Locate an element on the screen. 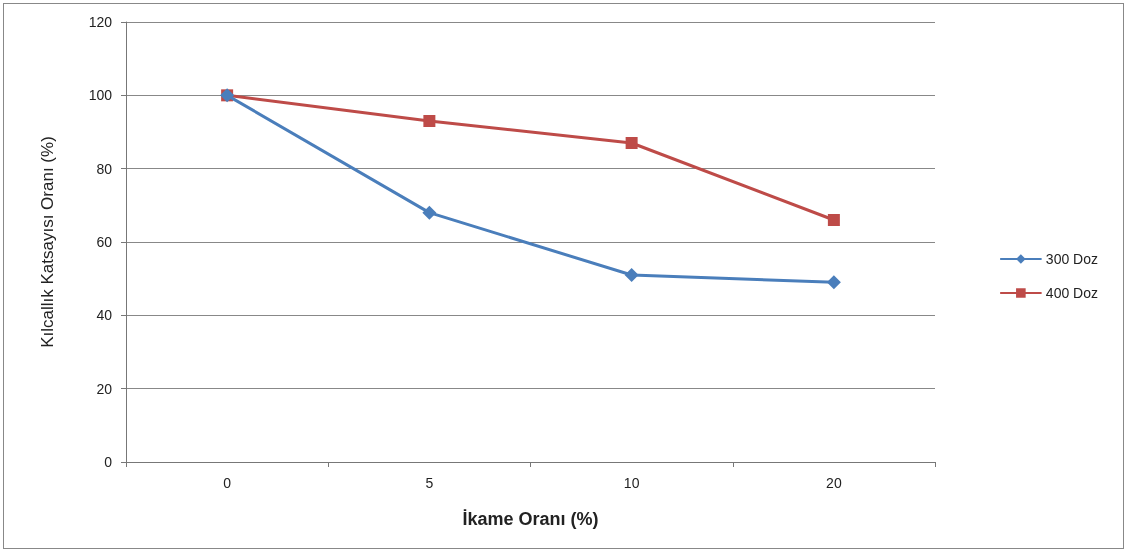  x-axis-title: İkame Oranı (%) is located at coordinates (530, 519).